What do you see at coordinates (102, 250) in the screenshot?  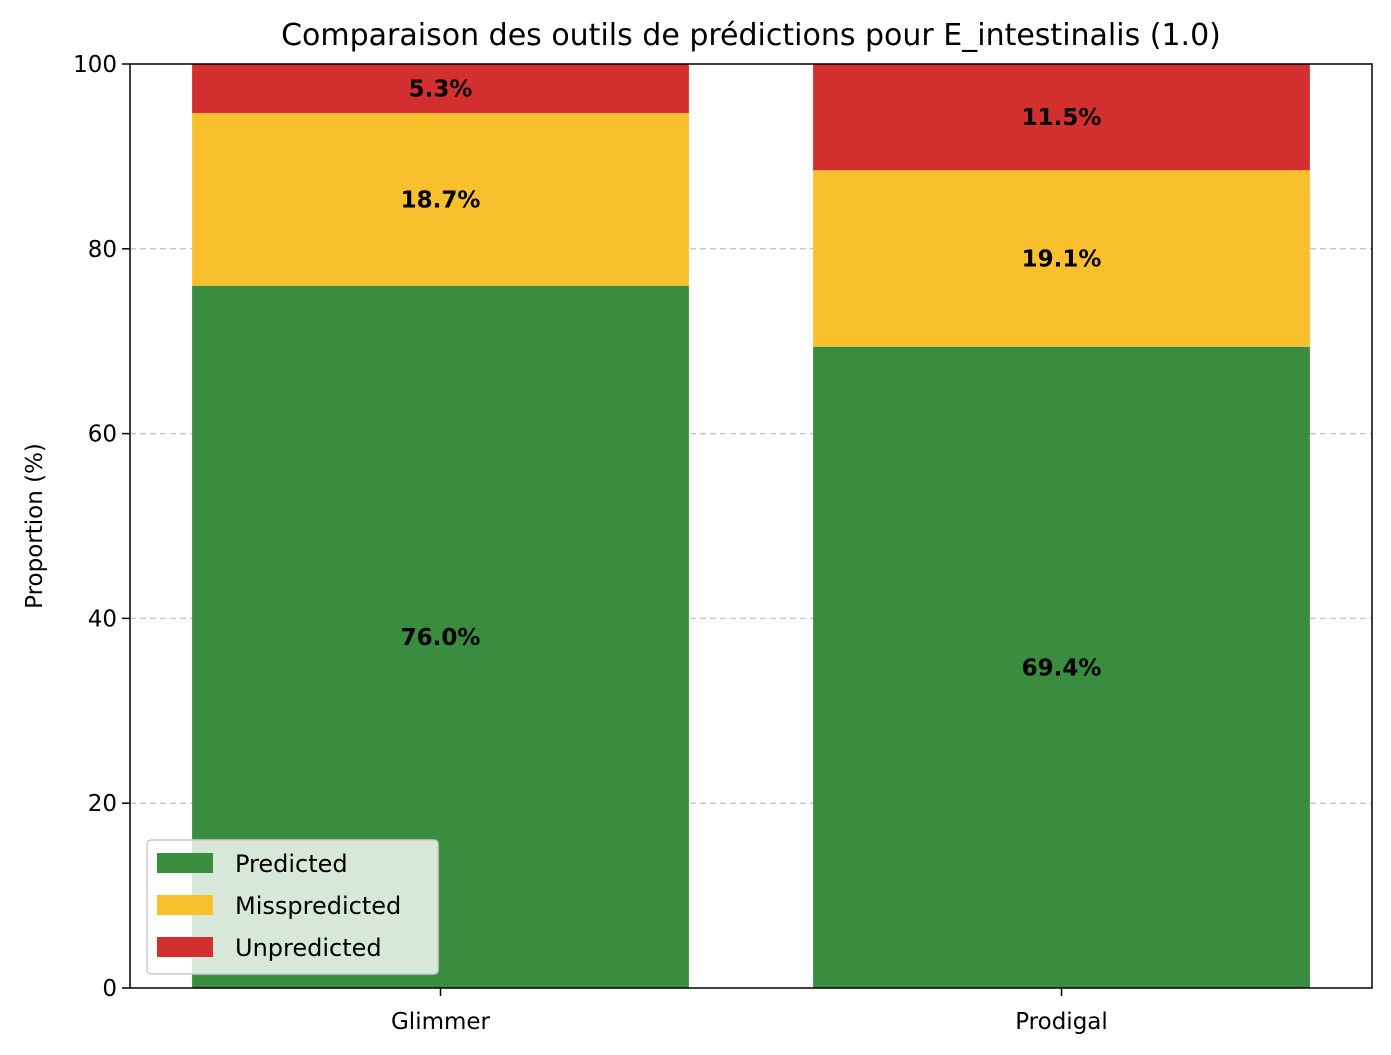 I see `y-tick-label: 80` at bounding box center [102, 250].